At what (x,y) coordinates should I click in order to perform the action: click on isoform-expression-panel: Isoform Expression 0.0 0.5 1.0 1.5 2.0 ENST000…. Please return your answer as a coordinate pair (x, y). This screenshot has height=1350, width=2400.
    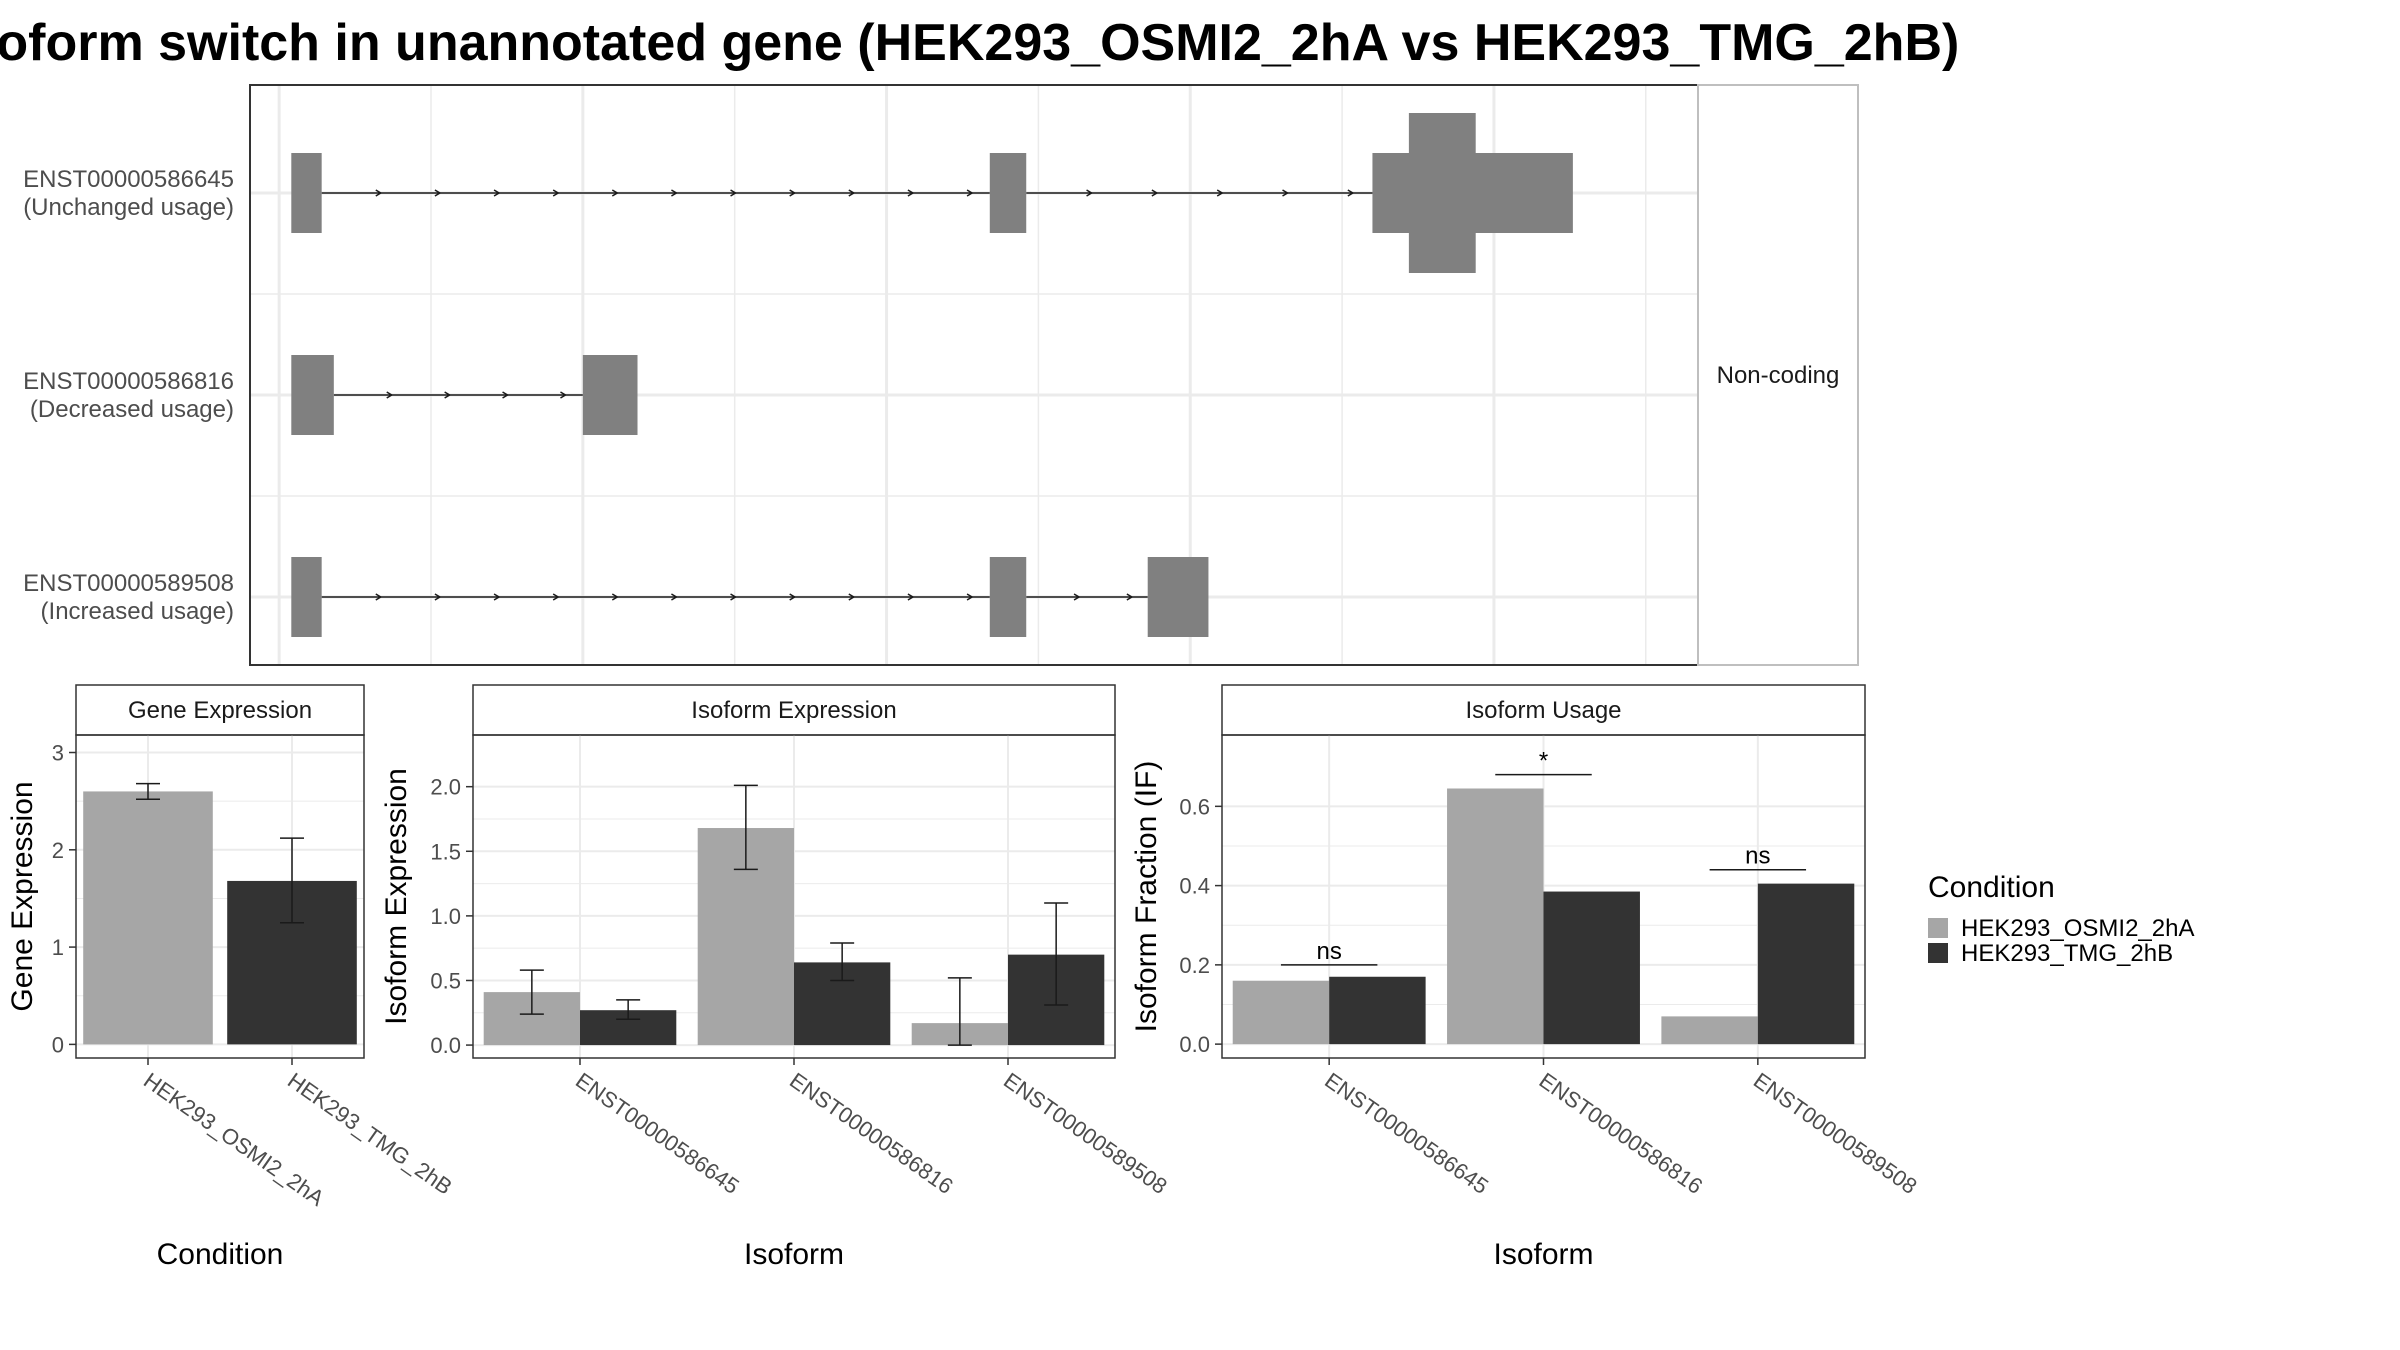
    Looking at the image, I should click on (776, 977).